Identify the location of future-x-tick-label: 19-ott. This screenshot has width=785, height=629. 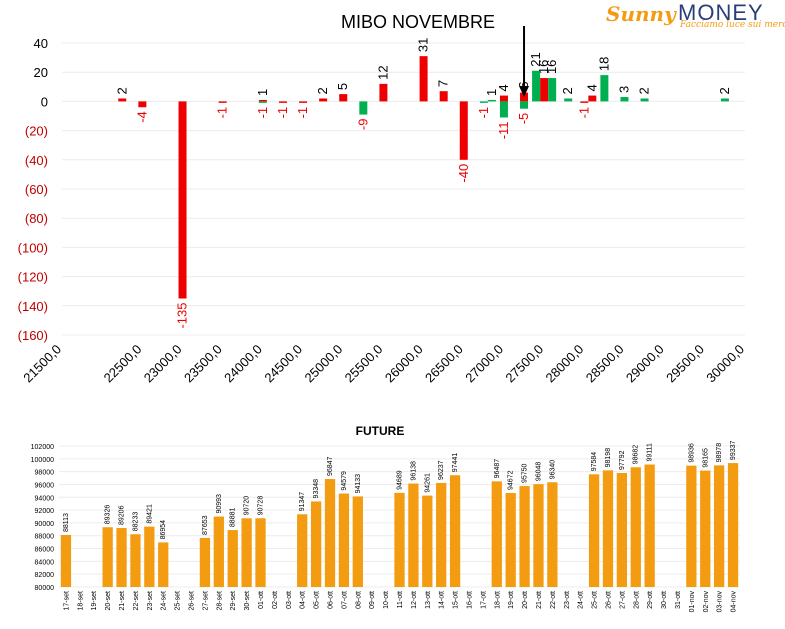
(511, 600).